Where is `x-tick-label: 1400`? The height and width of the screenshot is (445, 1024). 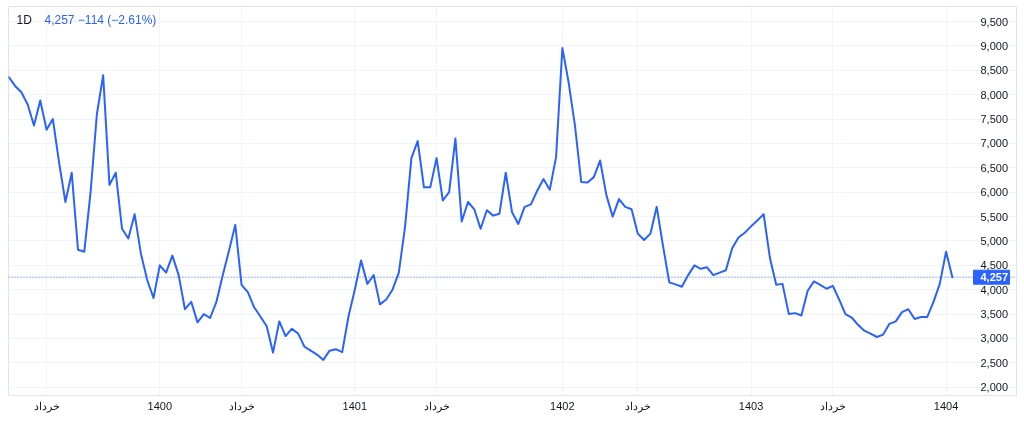 x-tick-label: 1400 is located at coordinates (160, 405).